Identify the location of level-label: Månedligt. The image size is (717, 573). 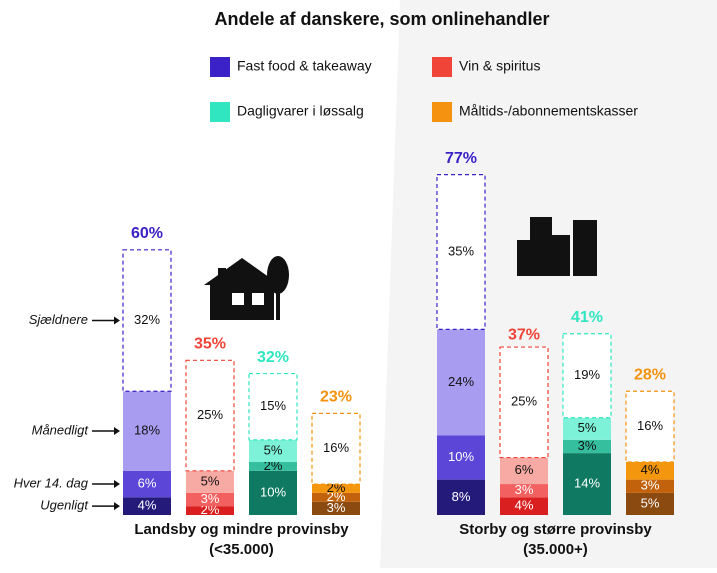
(61, 429).